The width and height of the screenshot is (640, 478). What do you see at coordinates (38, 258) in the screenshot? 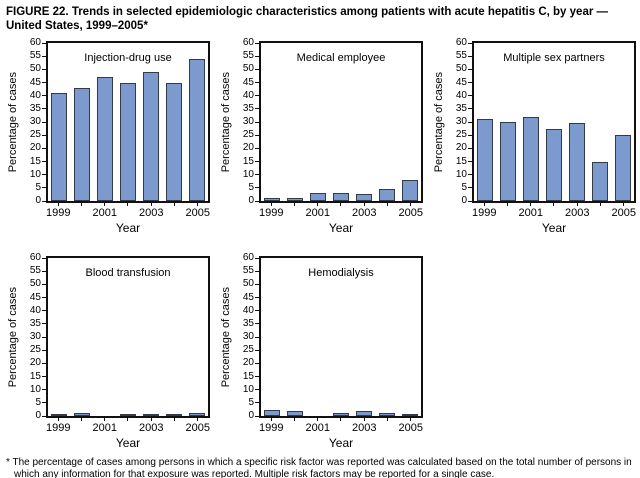
I see `y-tick: 60` at bounding box center [38, 258].